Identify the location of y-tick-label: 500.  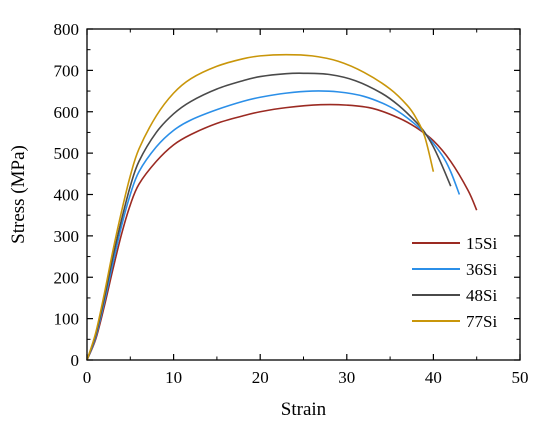
(67, 153).